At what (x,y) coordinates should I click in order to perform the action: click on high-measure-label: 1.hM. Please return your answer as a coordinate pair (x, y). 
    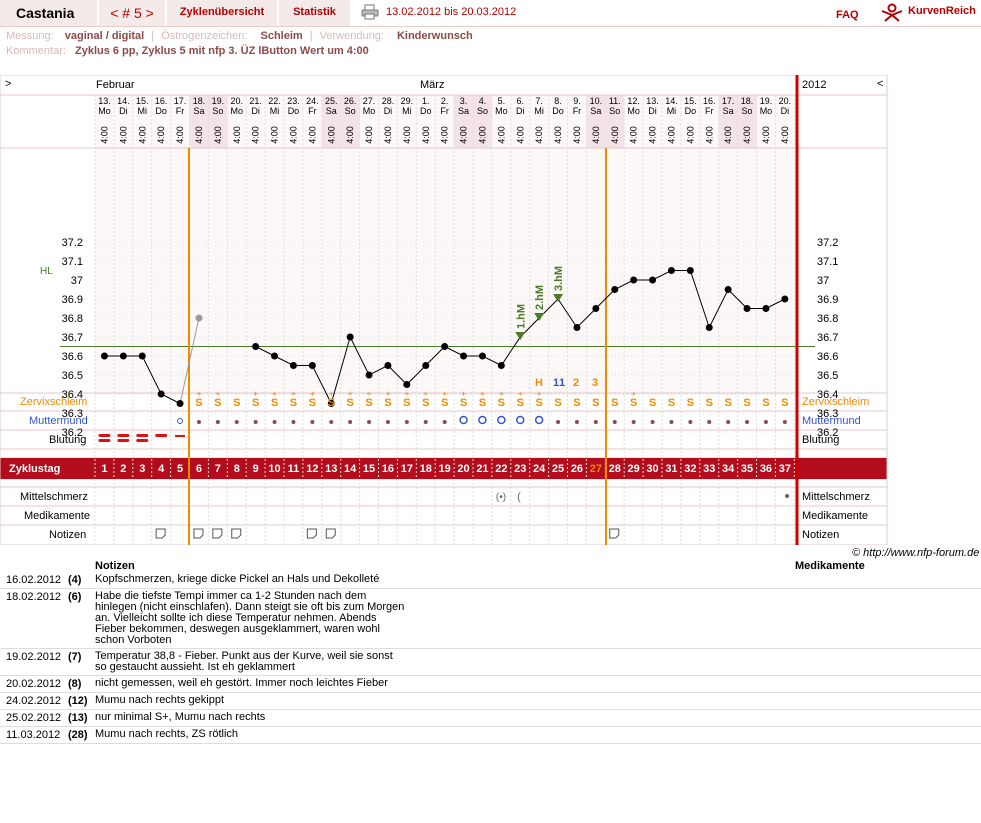
    Looking at the image, I should click on (521, 316).